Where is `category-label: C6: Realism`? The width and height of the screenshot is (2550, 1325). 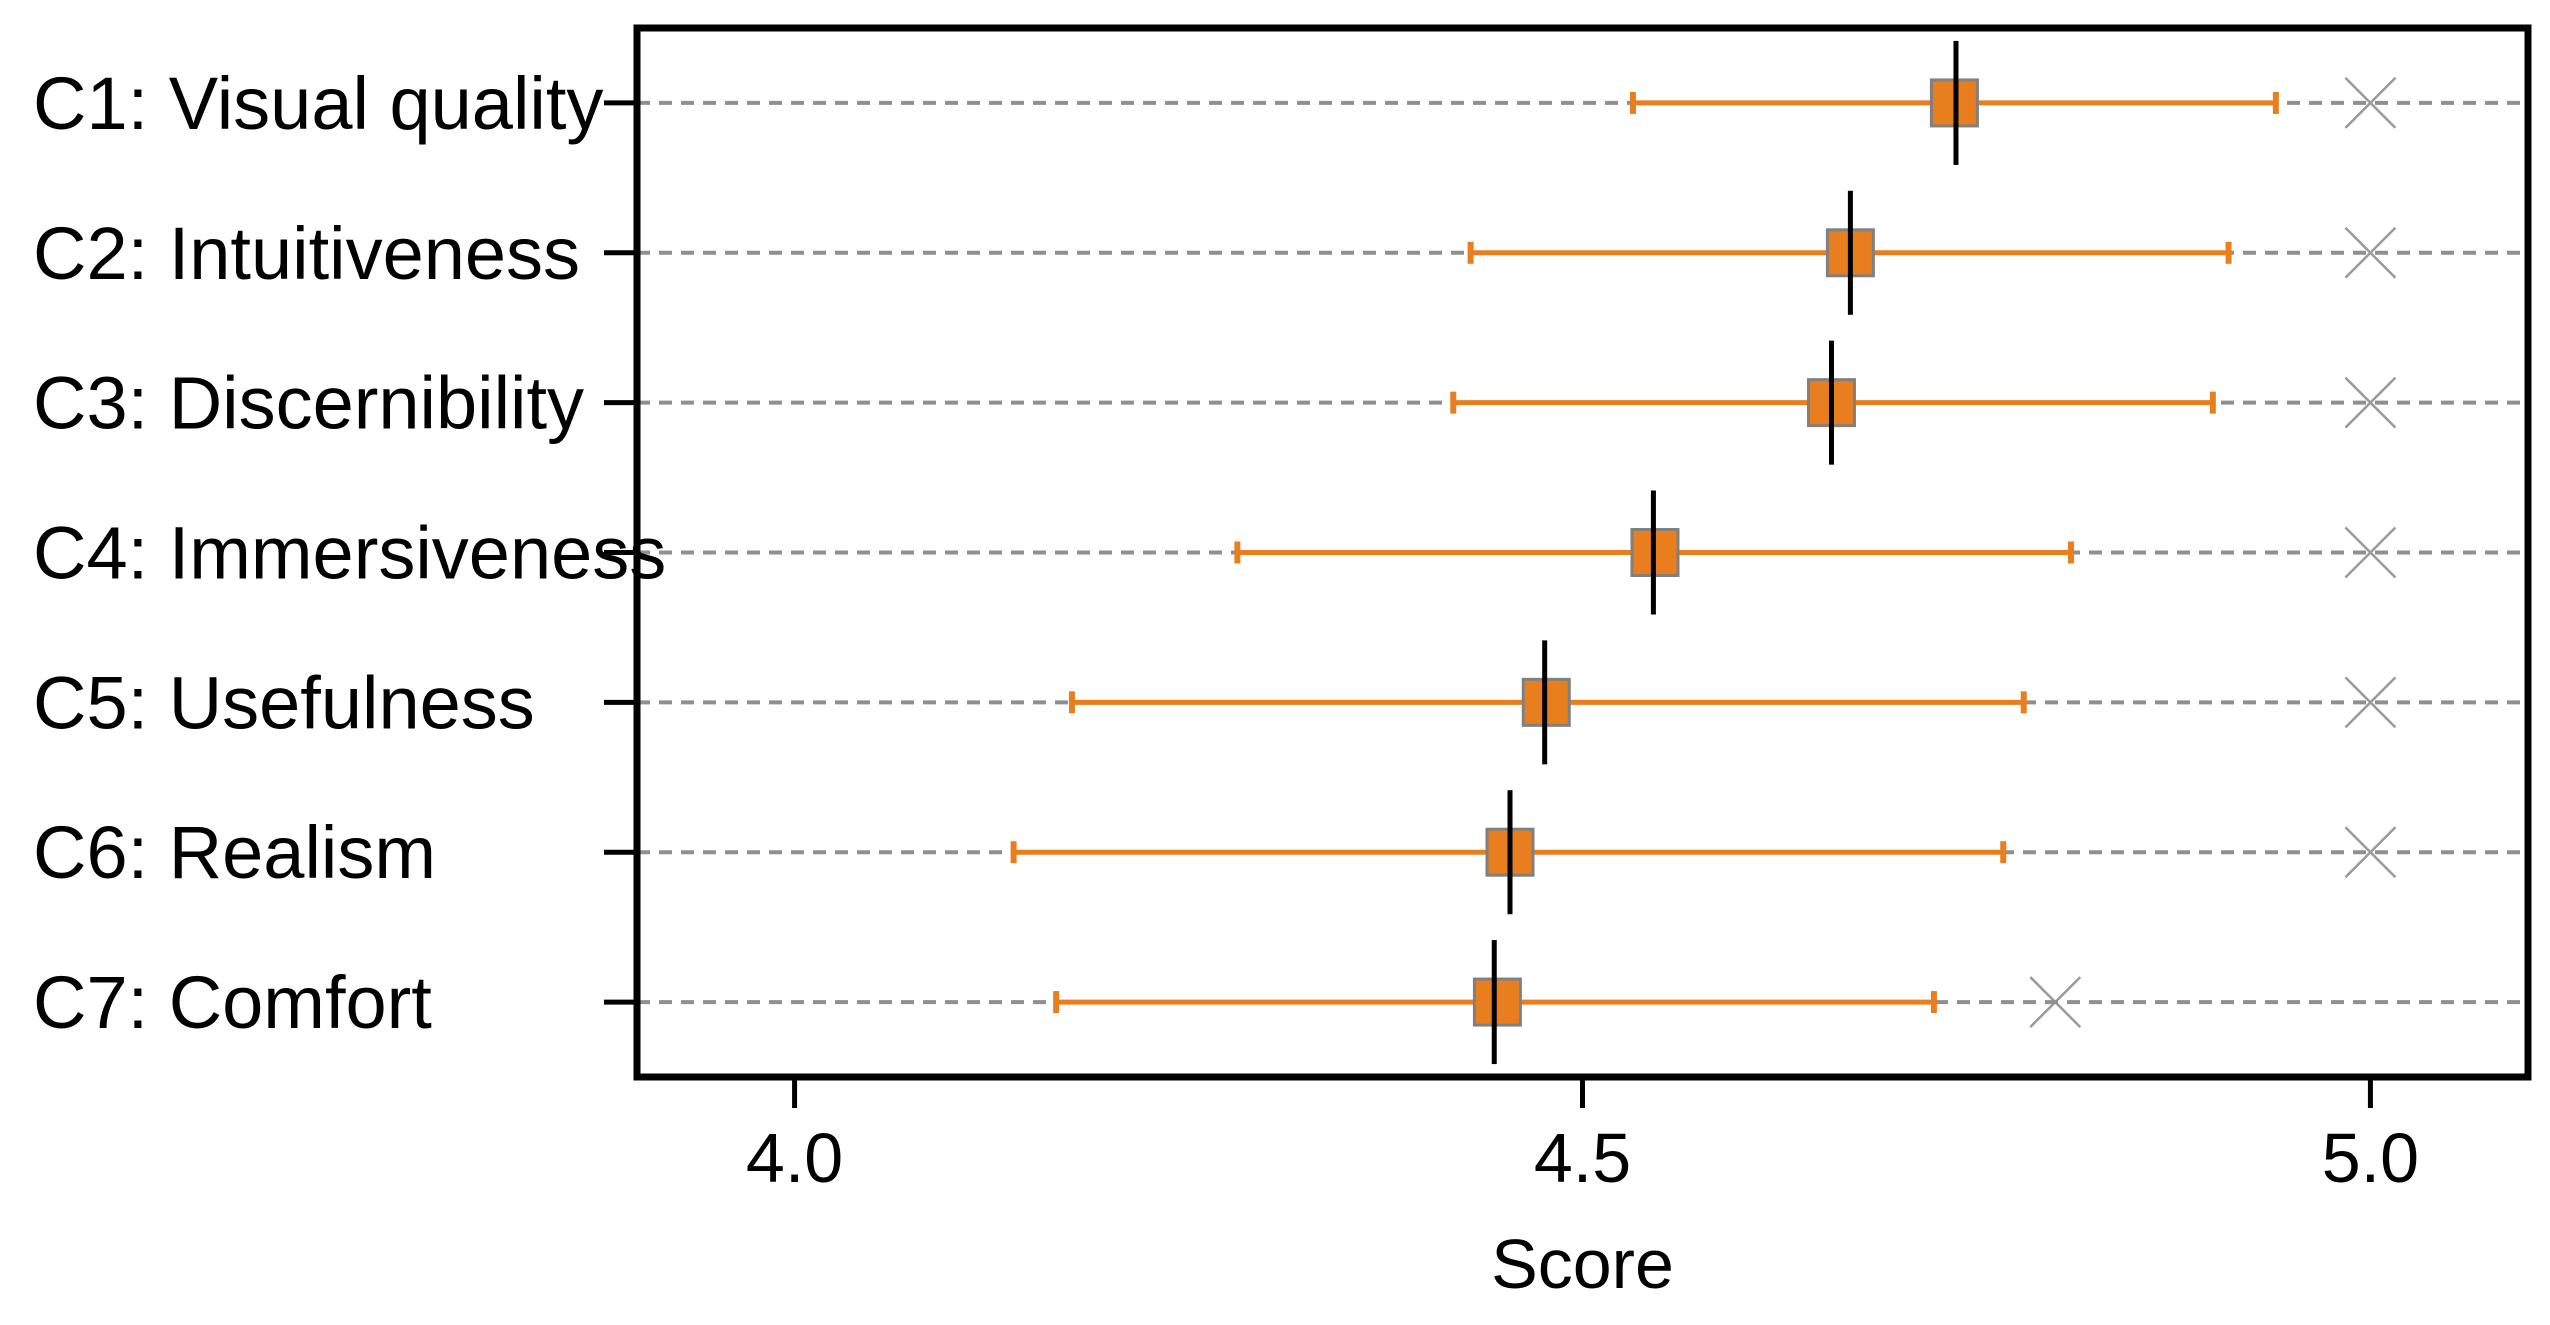 category-label: C6: Realism is located at coordinates (234, 852).